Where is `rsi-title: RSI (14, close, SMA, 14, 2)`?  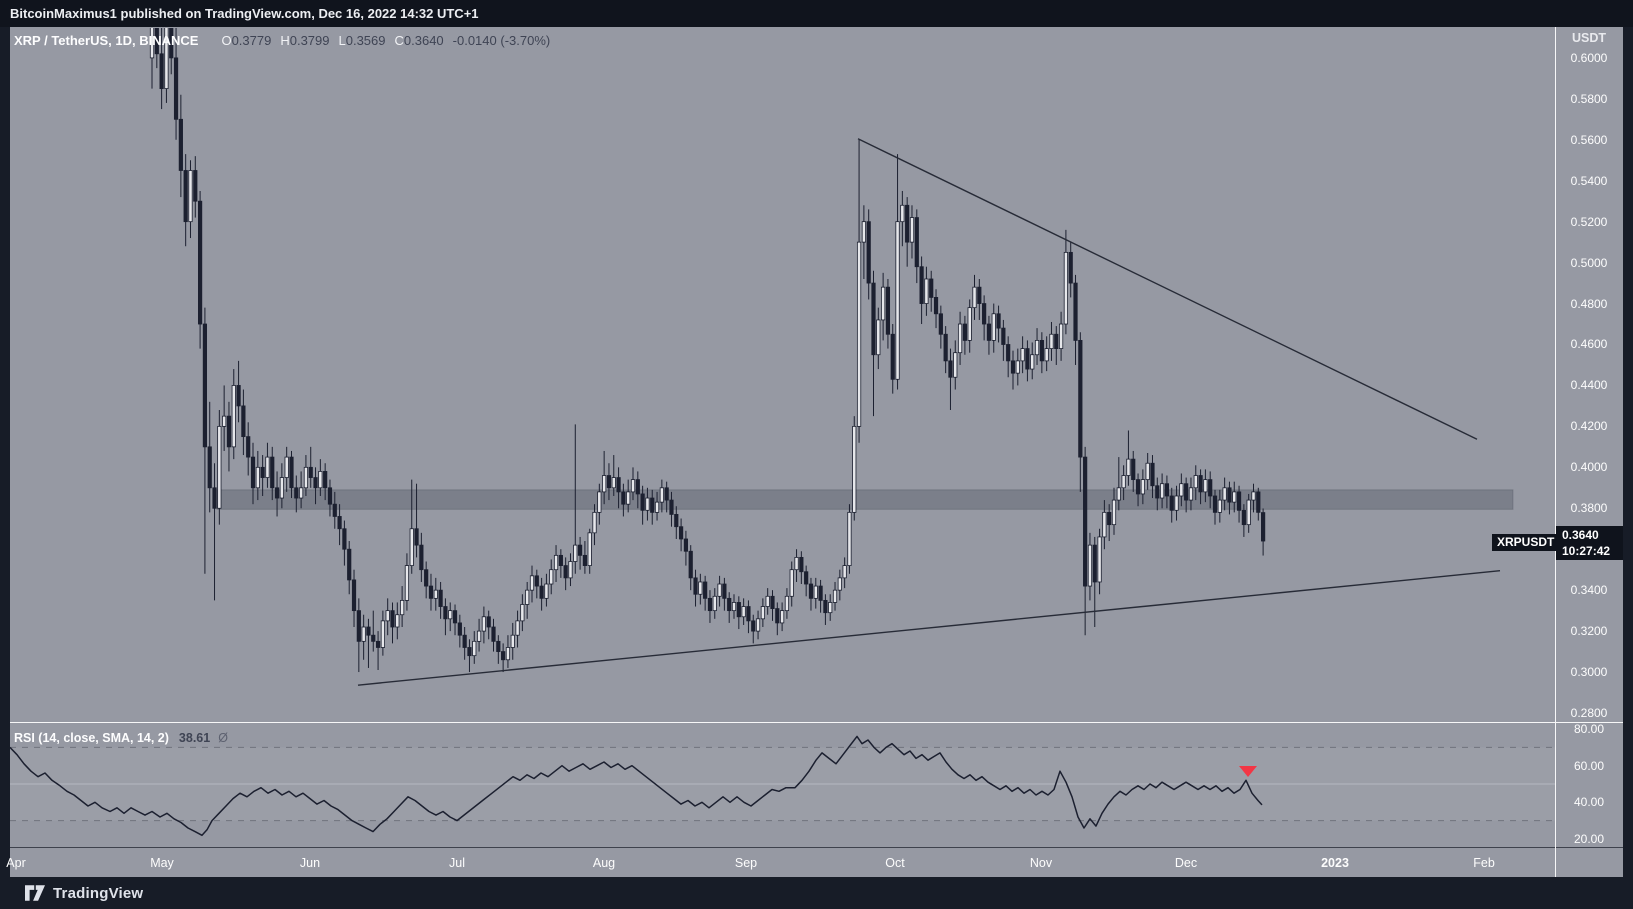 rsi-title: RSI (14, close, SMA, 14, 2) is located at coordinates (91, 738).